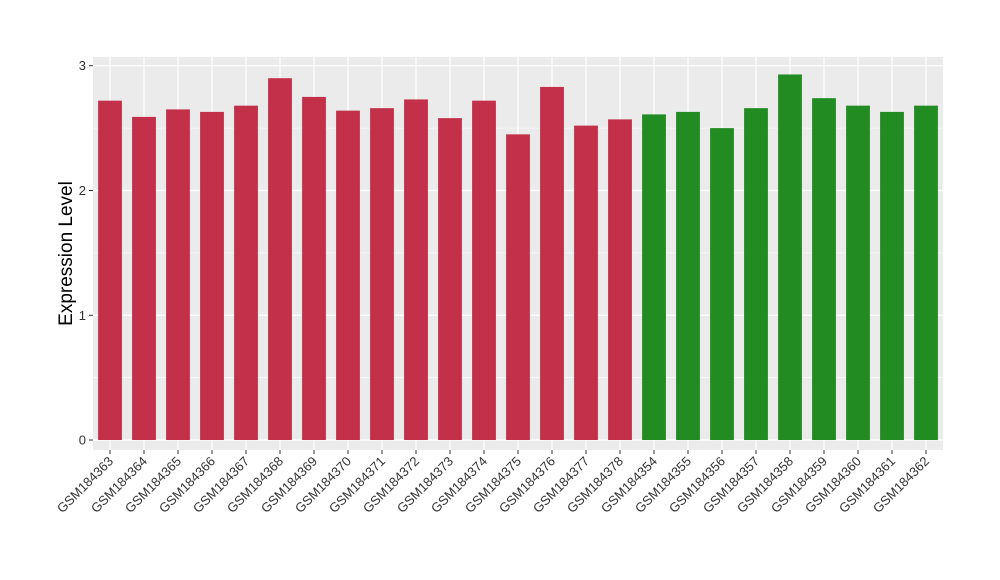 This screenshot has height=580, width=1000. I want to click on y-tick-label: 2, so click(82, 190).